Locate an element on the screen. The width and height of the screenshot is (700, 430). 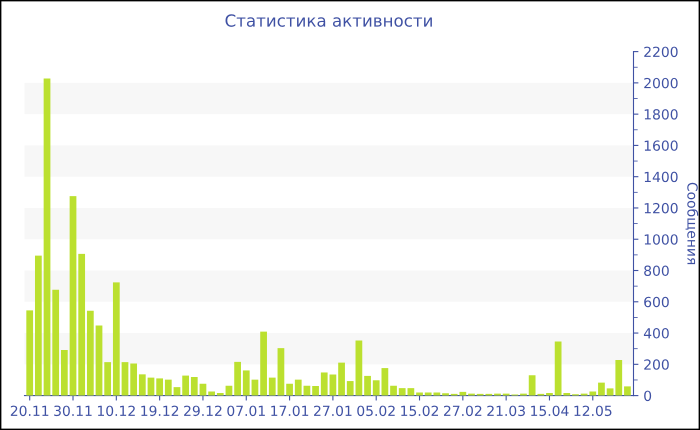
x-tick-label: 15.04 is located at coordinates (550, 411).